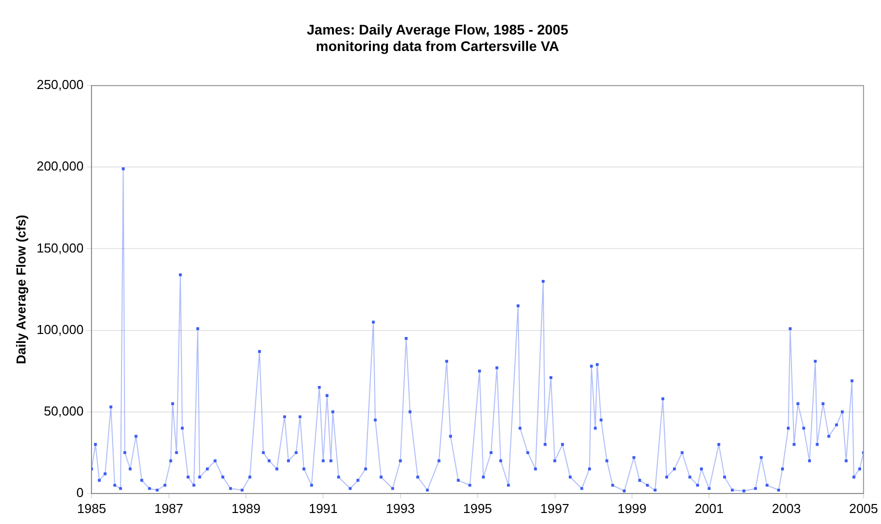 The height and width of the screenshot is (524, 881). Describe the element at coordinates (438, 46) in the screenshot. I see `chart-subtitle: monitoring data from Cartersville VA` at that location.